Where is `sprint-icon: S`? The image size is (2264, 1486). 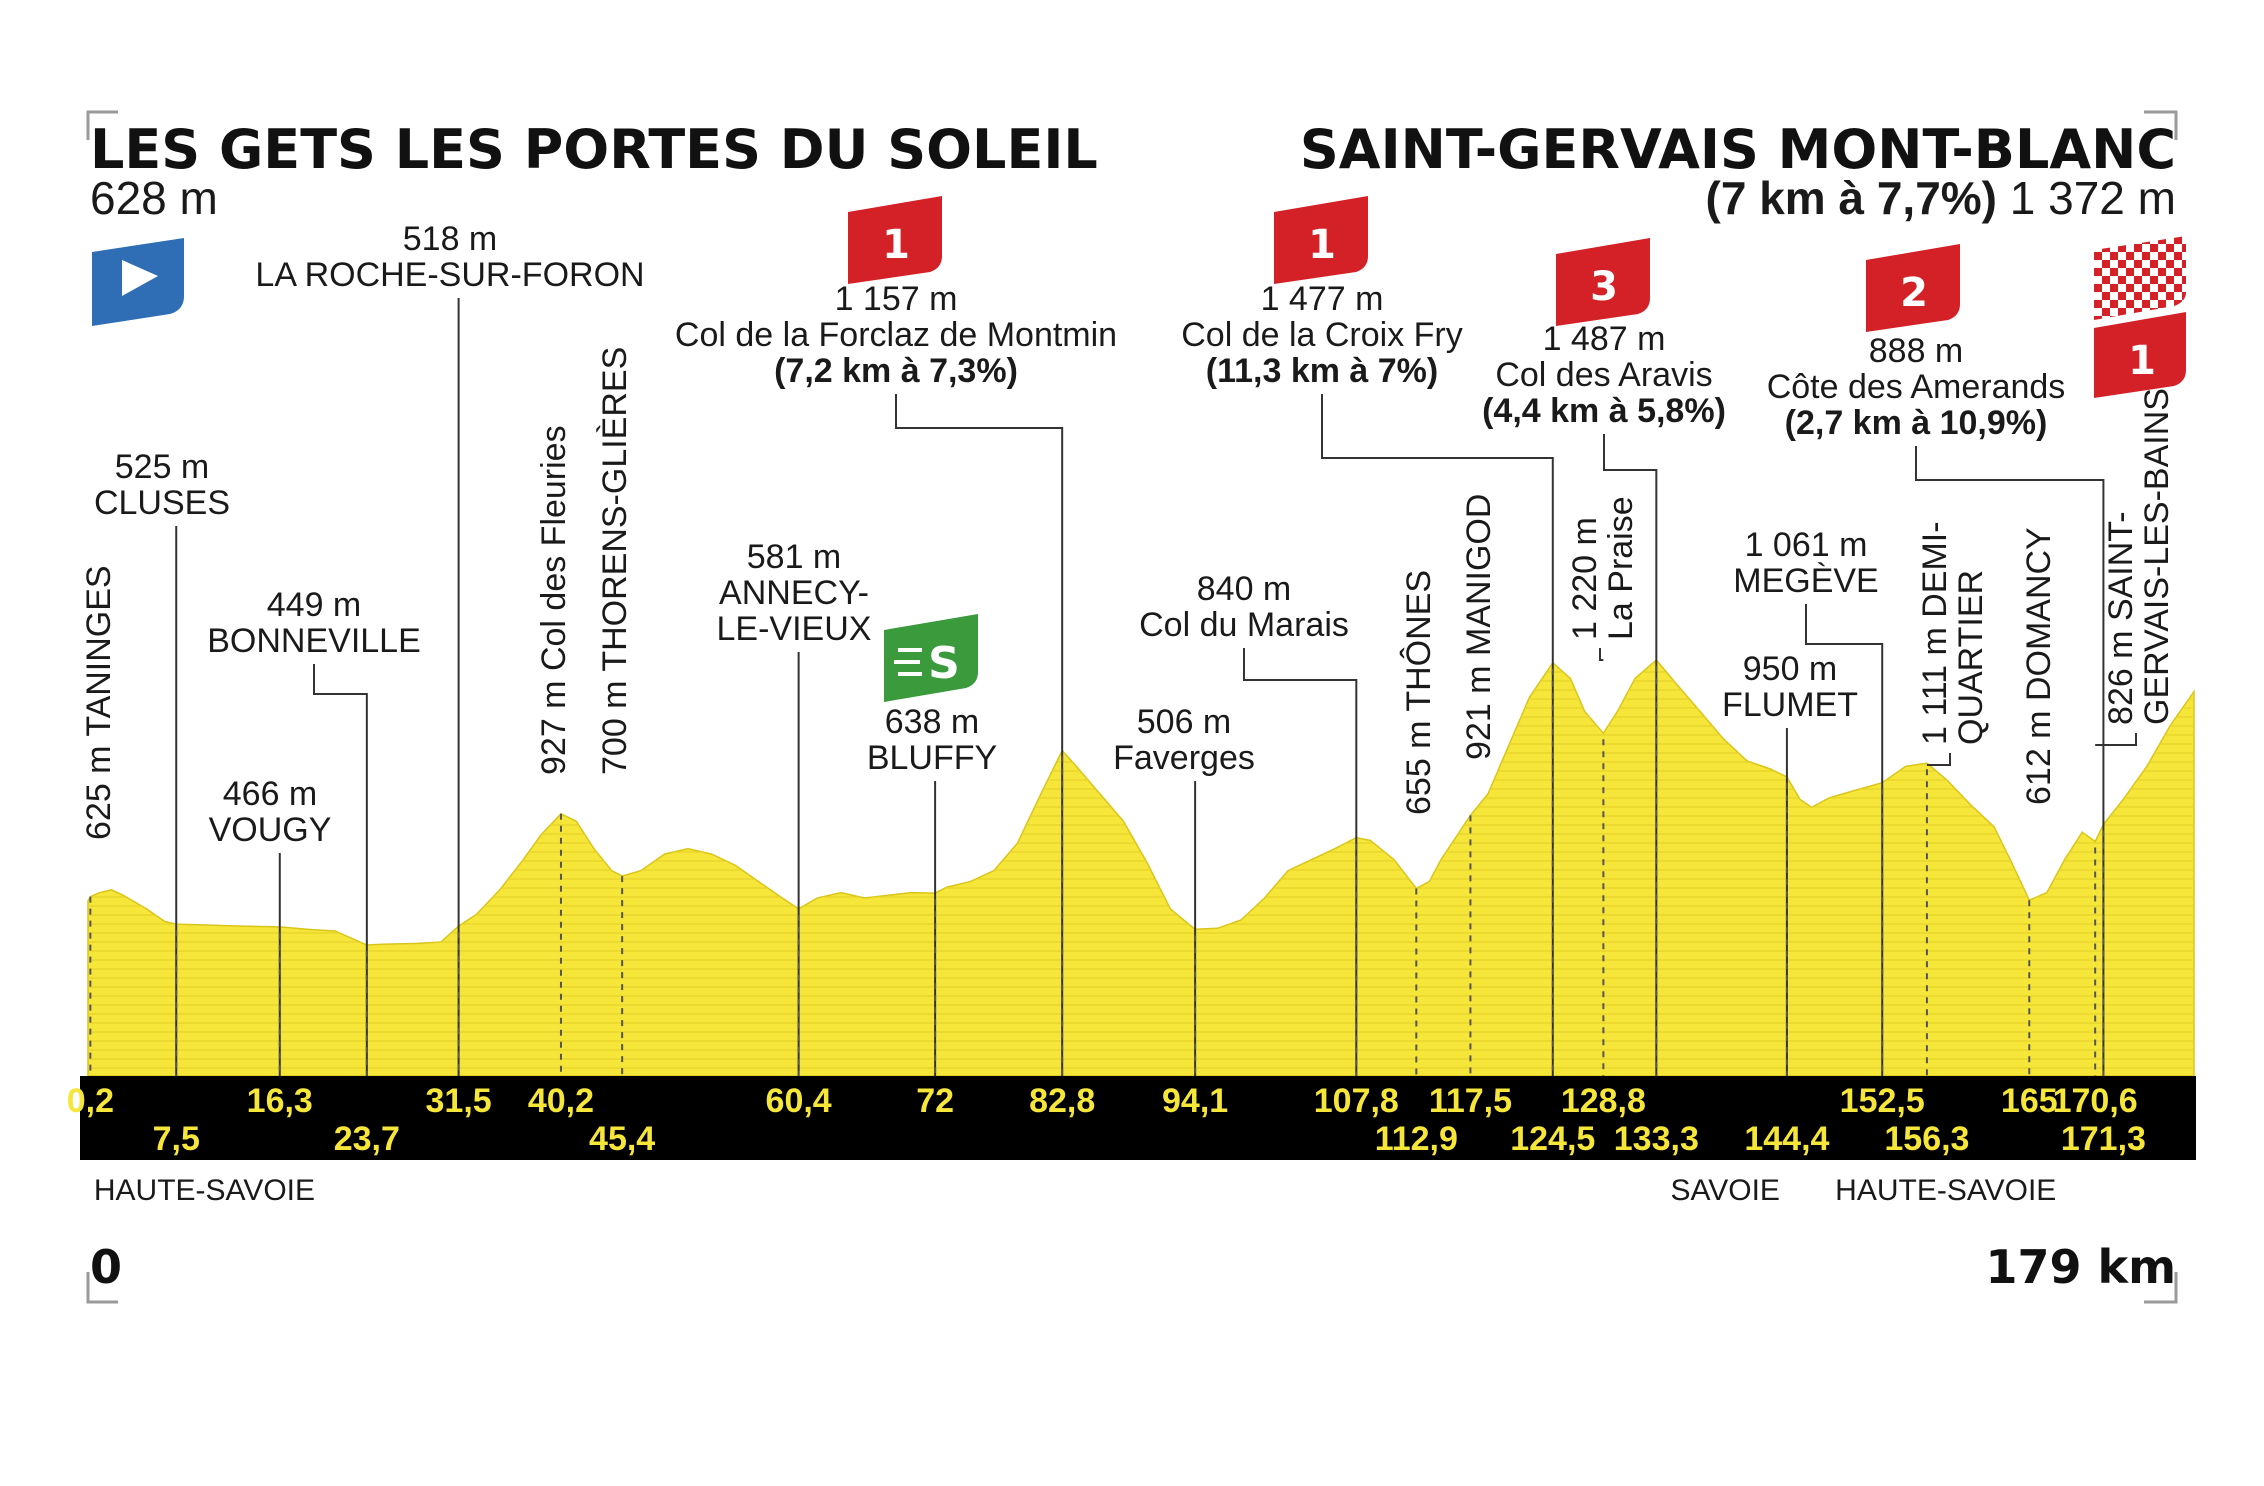
sprint-icon: S is located at coordinates (931, 658).